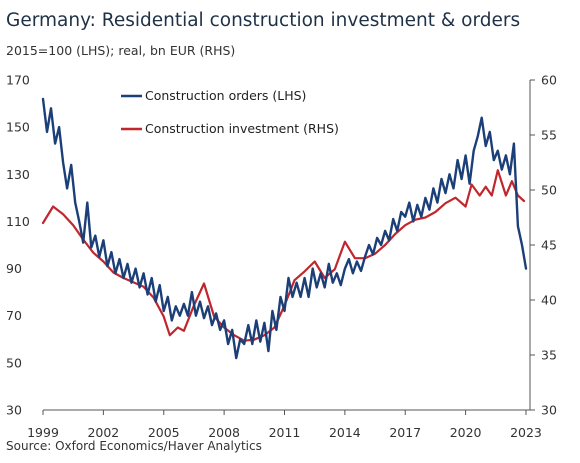  What do you see at coordinates (549, 410) in the screenshot?
I see `right-y-tick-label: 30` at bounding box center [549, 410].